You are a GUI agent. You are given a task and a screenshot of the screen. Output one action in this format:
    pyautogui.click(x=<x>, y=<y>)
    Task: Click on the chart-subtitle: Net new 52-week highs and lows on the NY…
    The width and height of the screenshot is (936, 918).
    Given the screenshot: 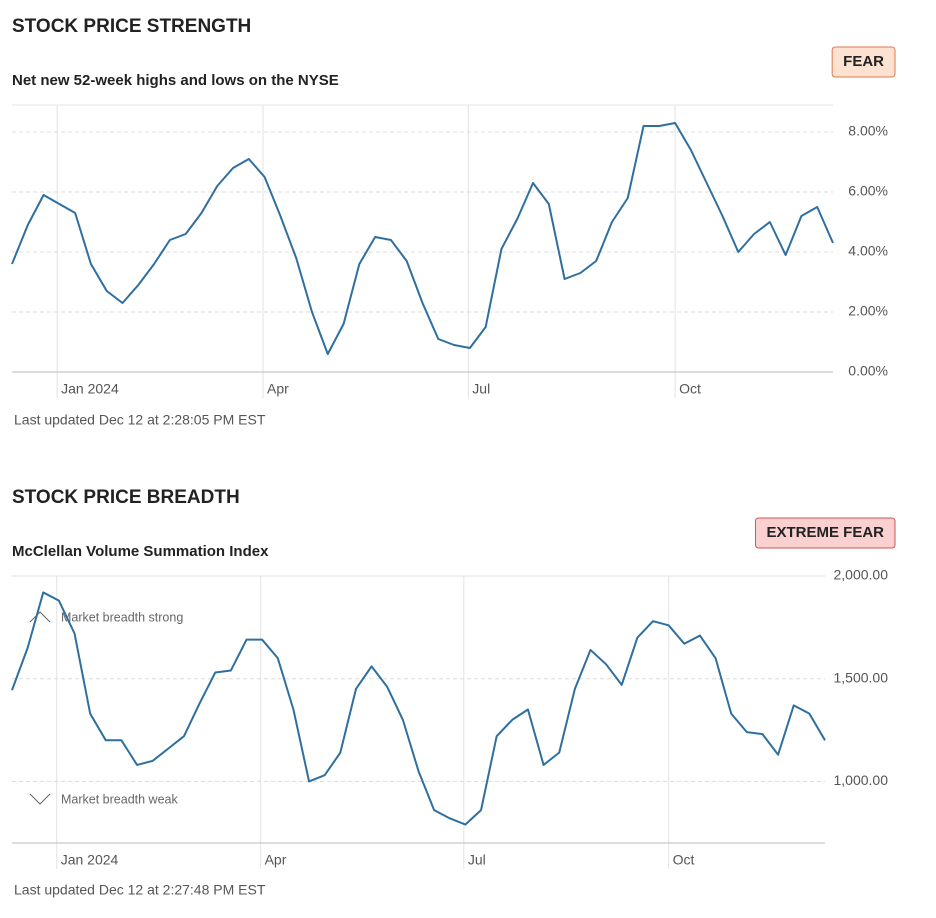 What is the action you would take?
    pyautogui.click(x=175, y=80)
    